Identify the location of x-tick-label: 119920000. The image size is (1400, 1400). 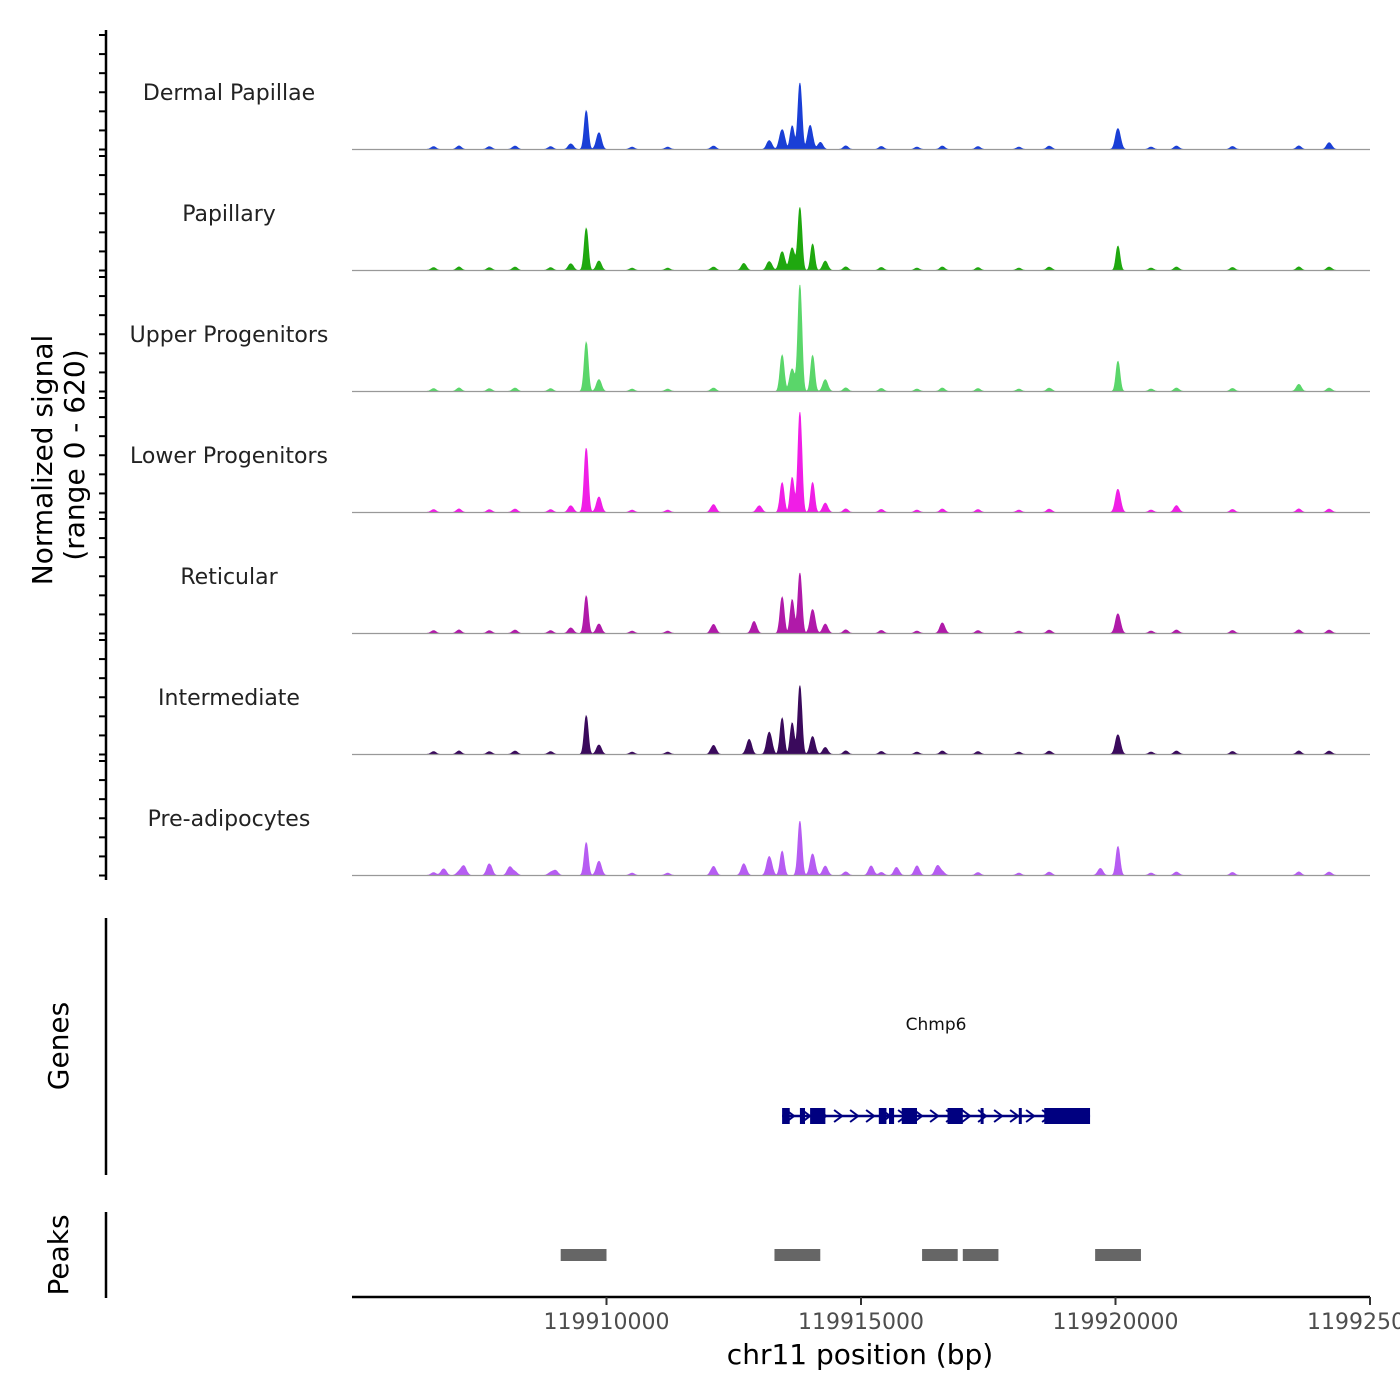
(1116, 1322).